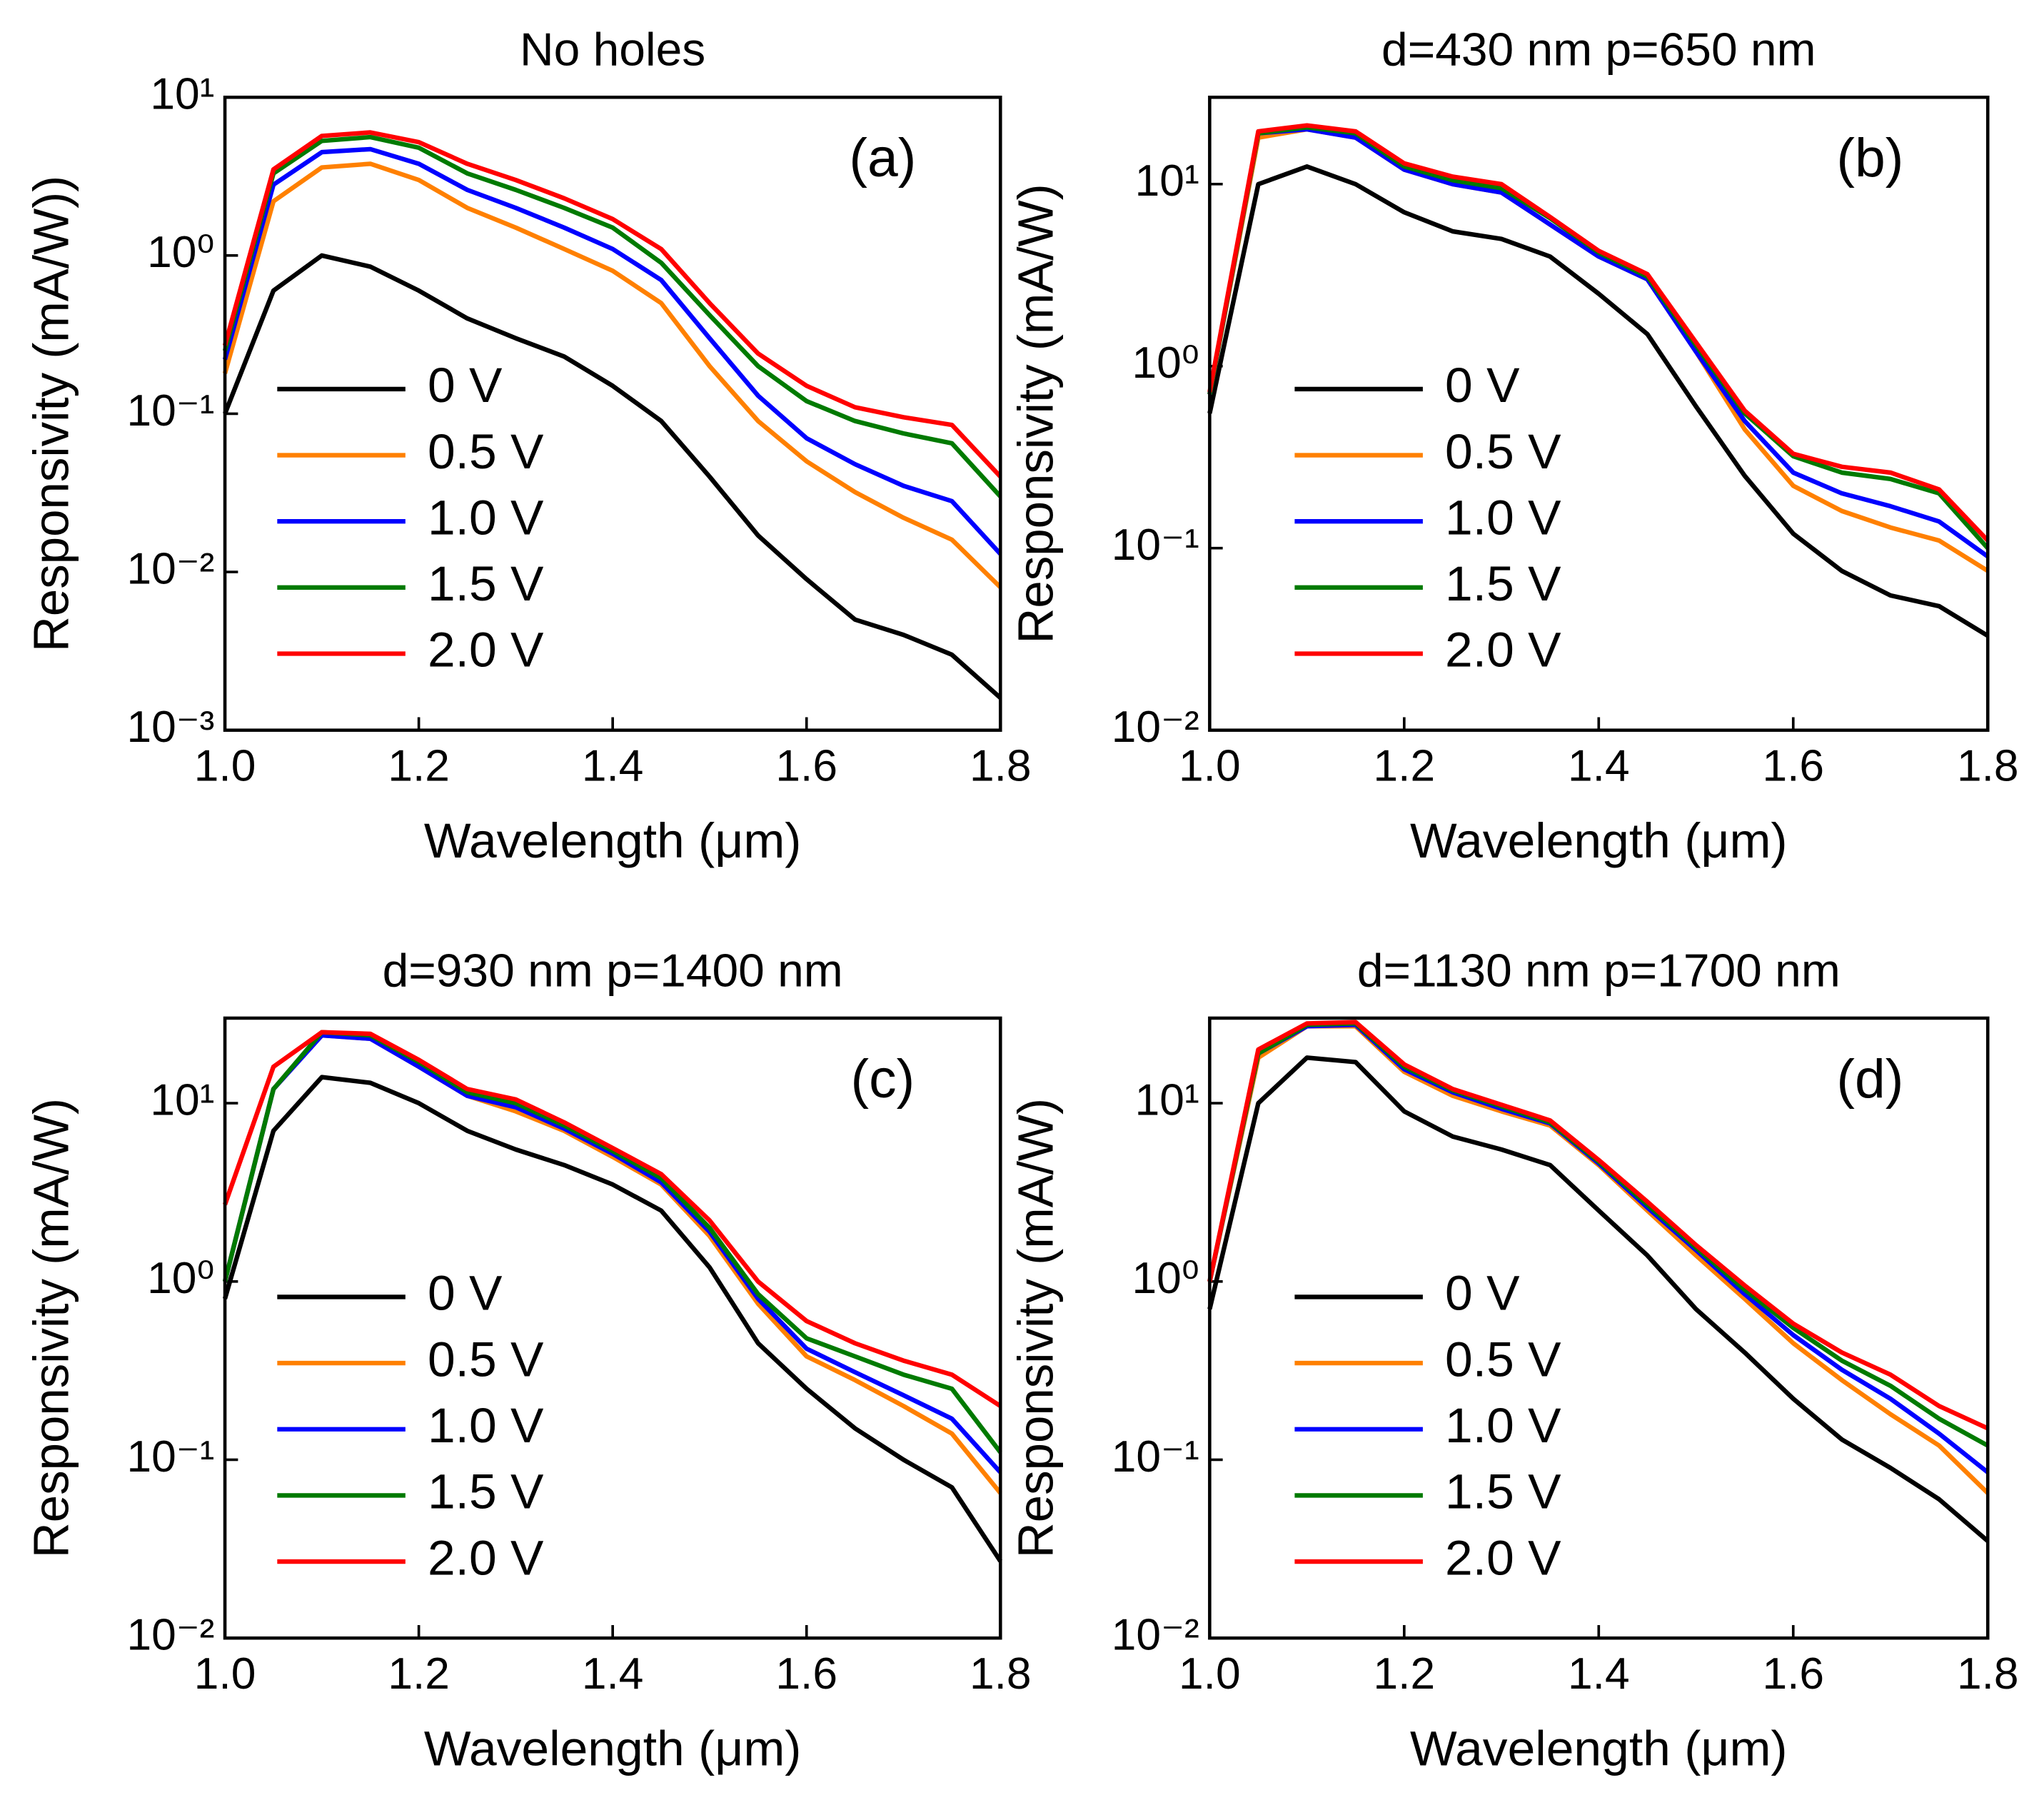  I want to click on panel-label: (c), so click(883, 1079).